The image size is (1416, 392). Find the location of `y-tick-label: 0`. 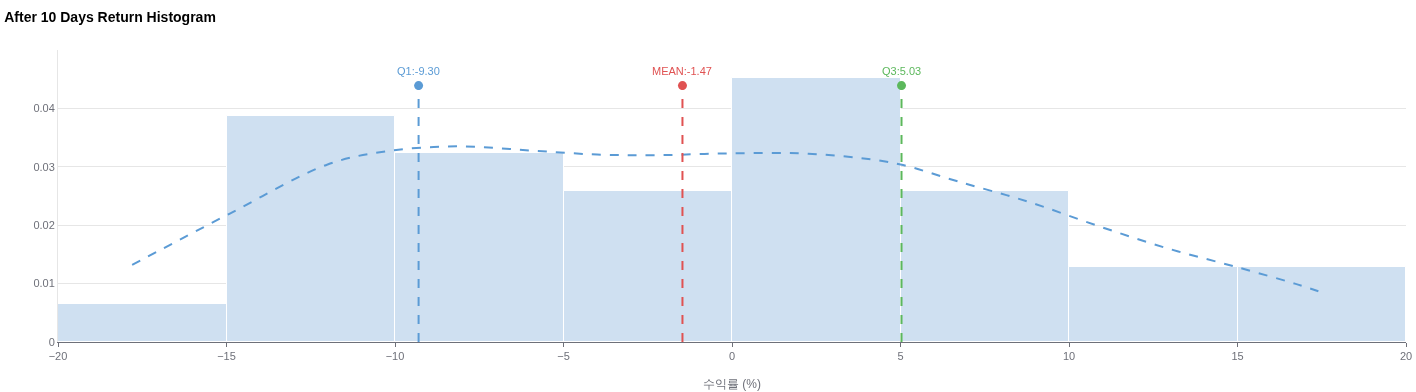

y-tick-label: 0 is located at coordinates (51, 341).